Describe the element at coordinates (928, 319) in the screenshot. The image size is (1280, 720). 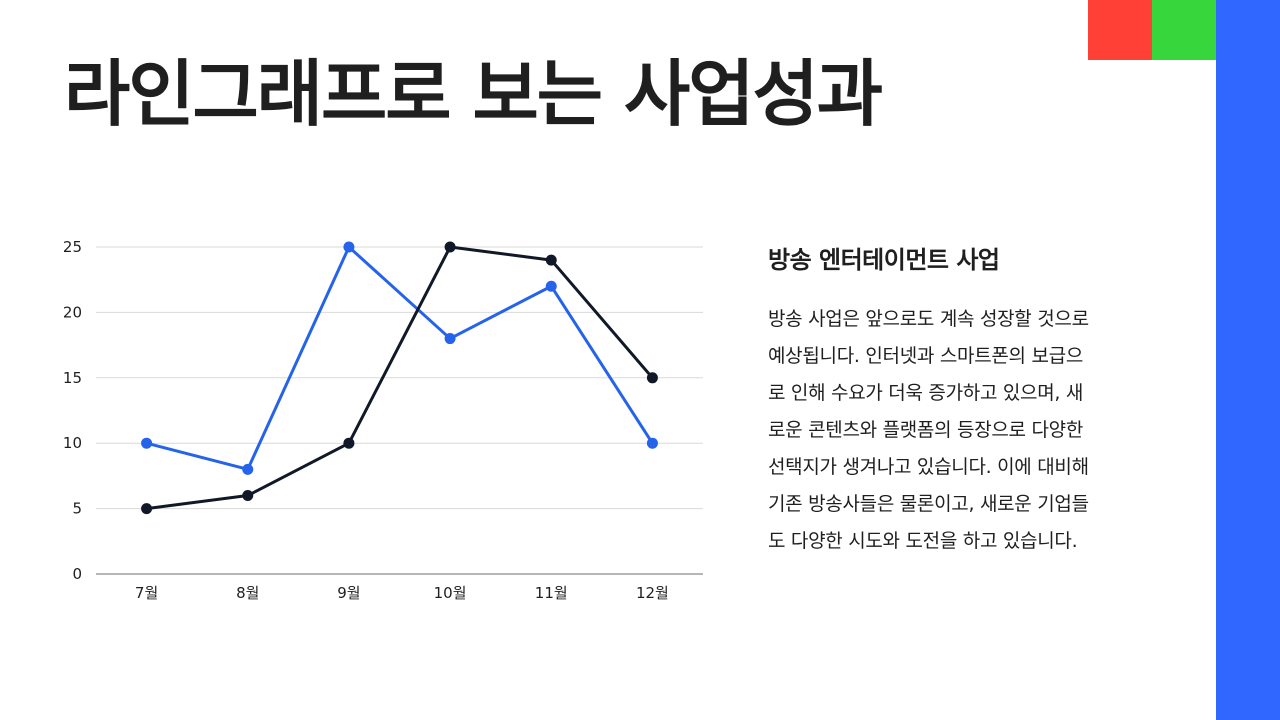
I see `side-body-line: 방송 사업은 앞으로도 계속 성장할 것으로` at that location.